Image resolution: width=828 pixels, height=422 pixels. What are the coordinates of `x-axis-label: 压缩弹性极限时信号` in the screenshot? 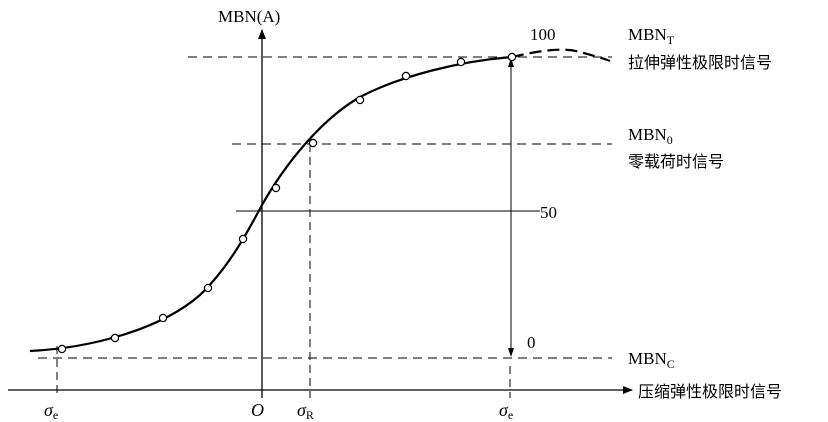 It's located at (710, 391).